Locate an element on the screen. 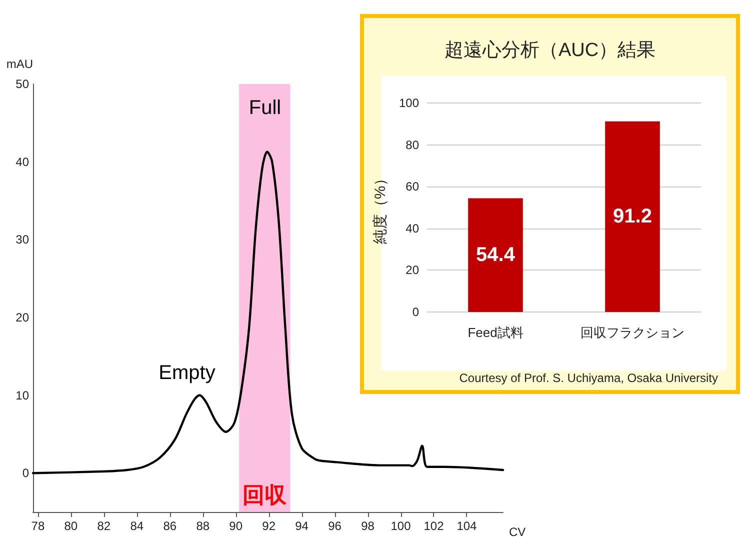 This screenshot has height=538, width=742. data-label: 54.4 is located at coordinates (496, 255).